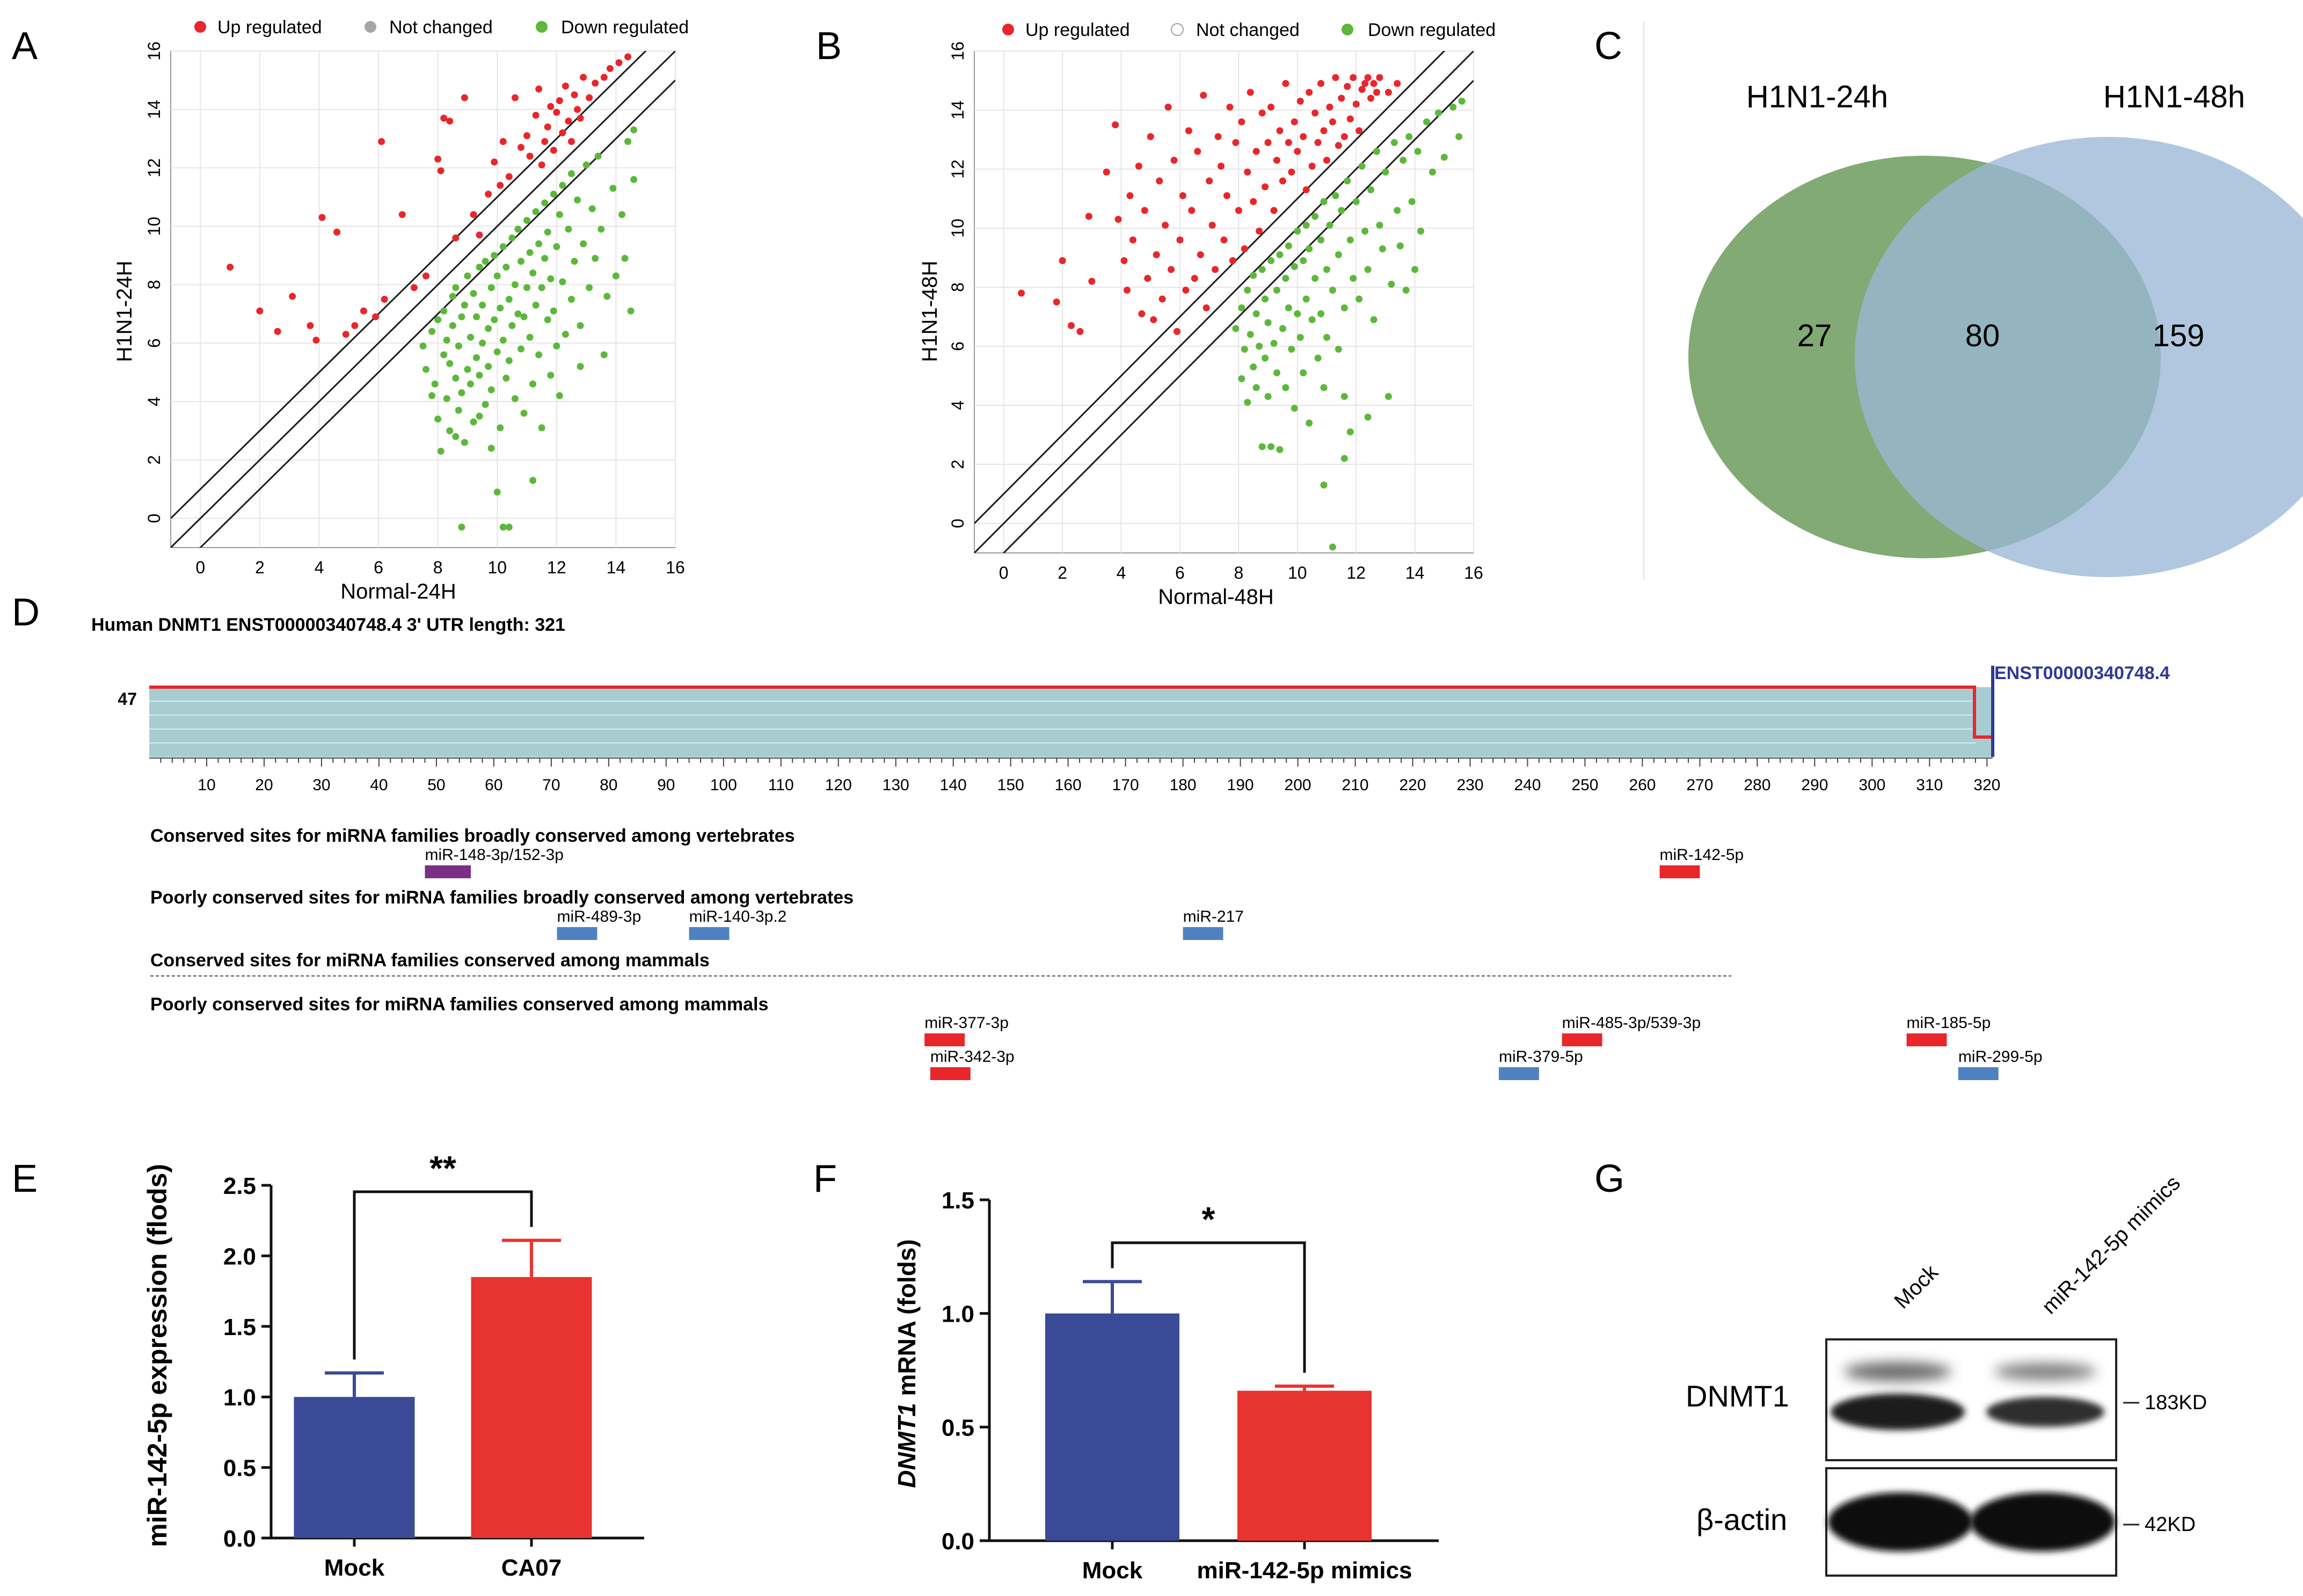 The image size is (2303, 1596). Describe the element at coordinates (1987, 785) in the screenshot. I see `ruler-tick-label: 320` at that location.